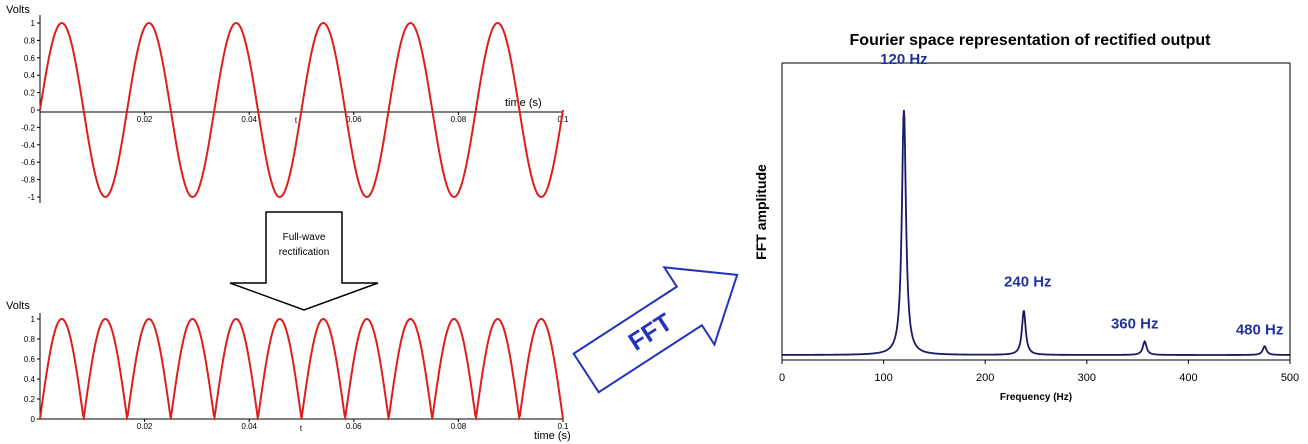 This screenshot has height=444, width=1308. What do you see at coordinates (459, 426) in the screenshot?
I see `rectified-x-tick-label: 0.08` at bounding box center [459, 426].